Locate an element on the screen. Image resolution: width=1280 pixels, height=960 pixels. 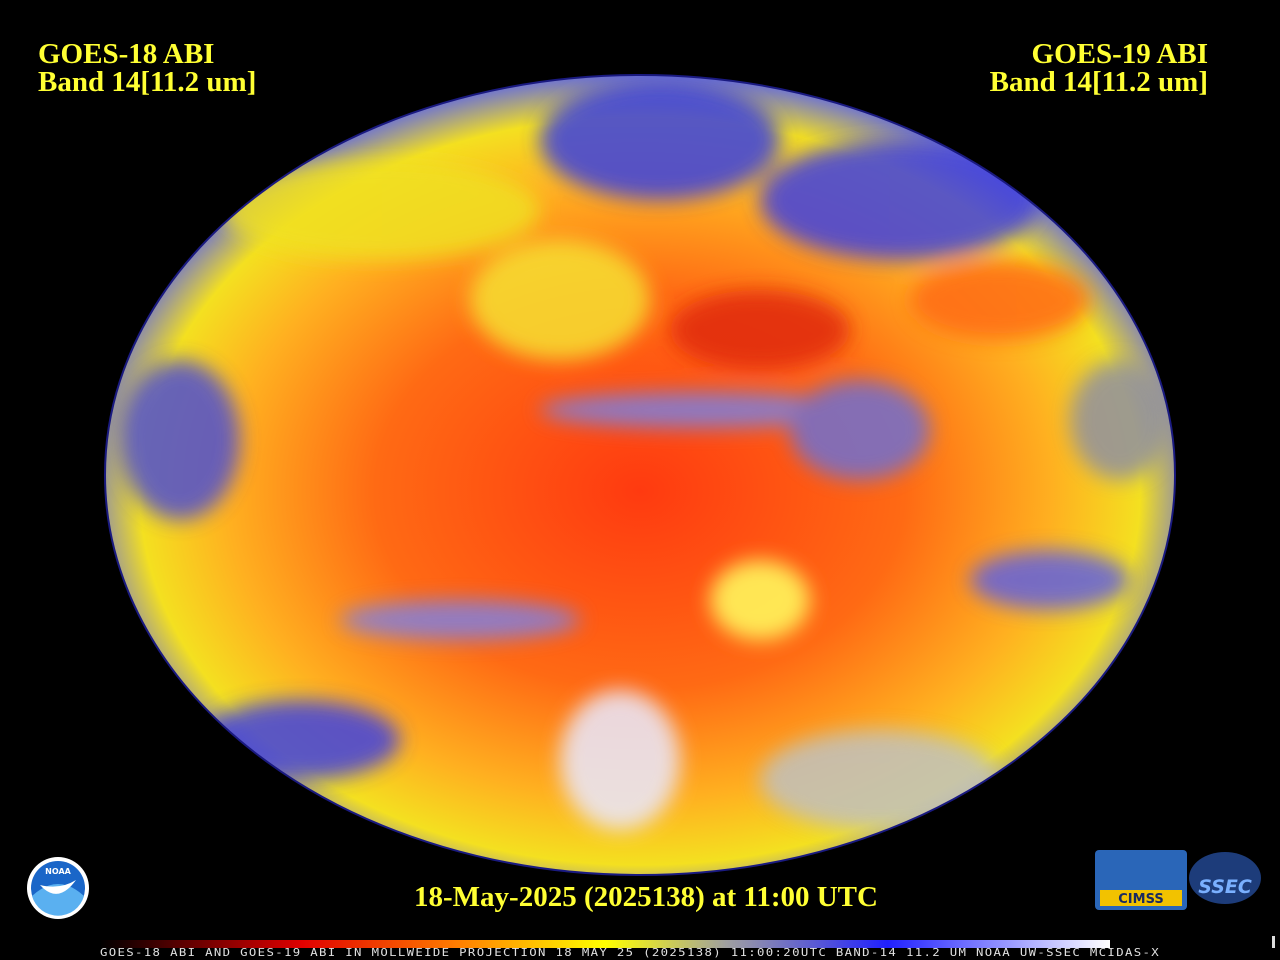
right-satellite: GOES-19 ABI is located at coordinates (1120, 54).